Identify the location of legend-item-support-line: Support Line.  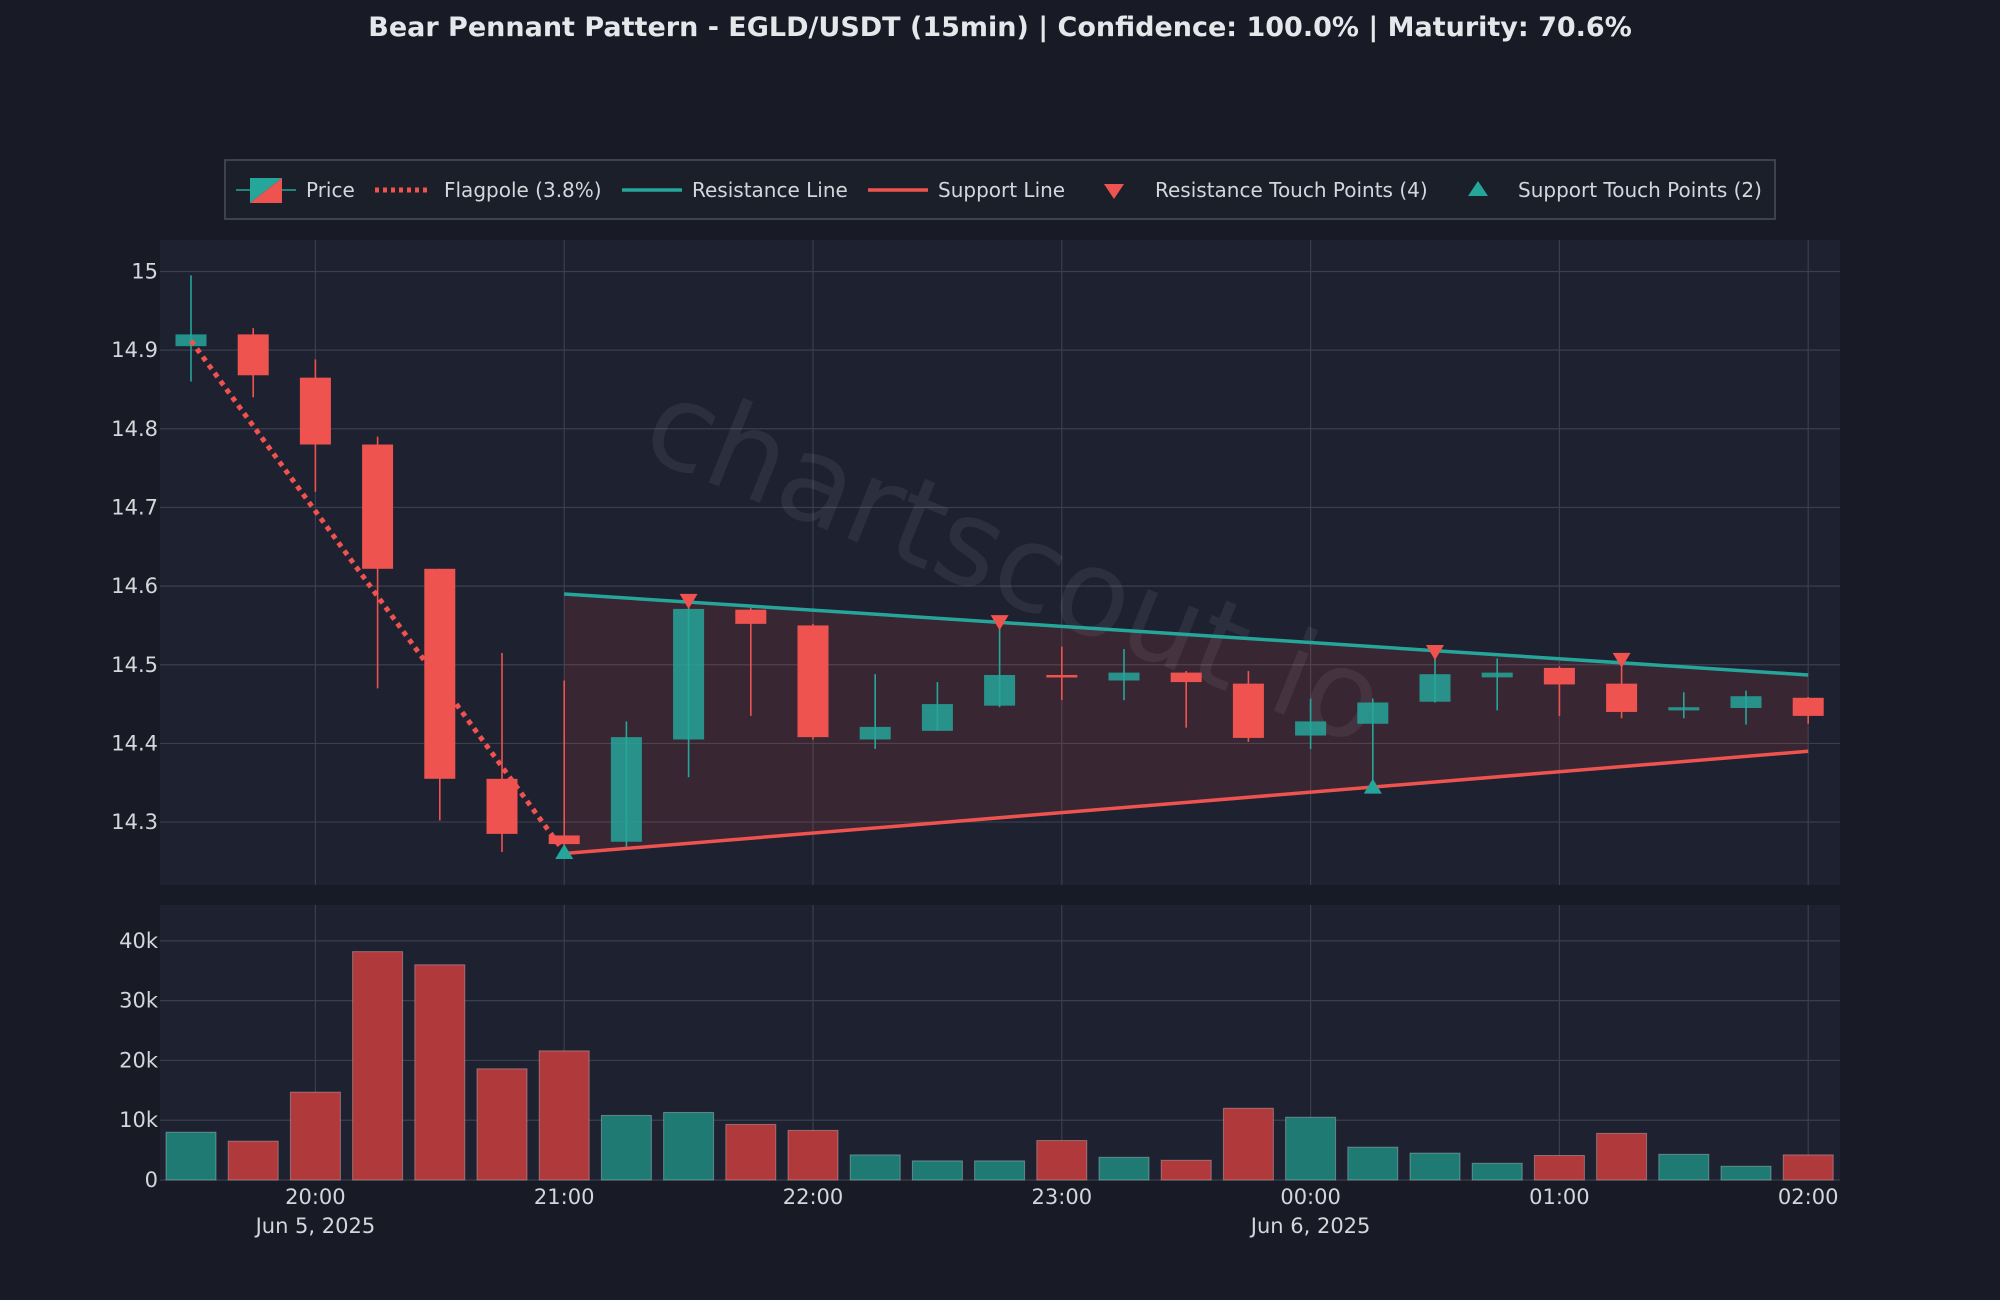
(966, 190).